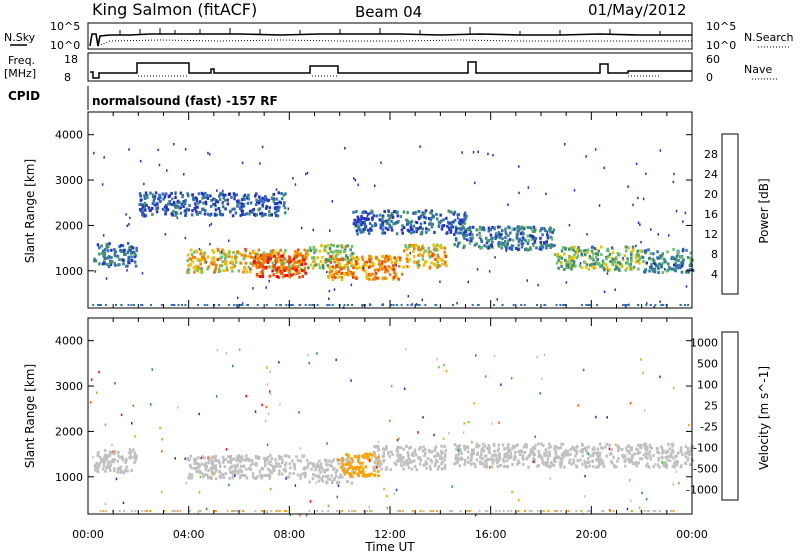 Image resolution: width=800 pixels, height=554 pixels. What do you see at coordinates (389, 547) in the screenshot?
I see `time-axis-label: Time UT` at bounding box center [389, 547].